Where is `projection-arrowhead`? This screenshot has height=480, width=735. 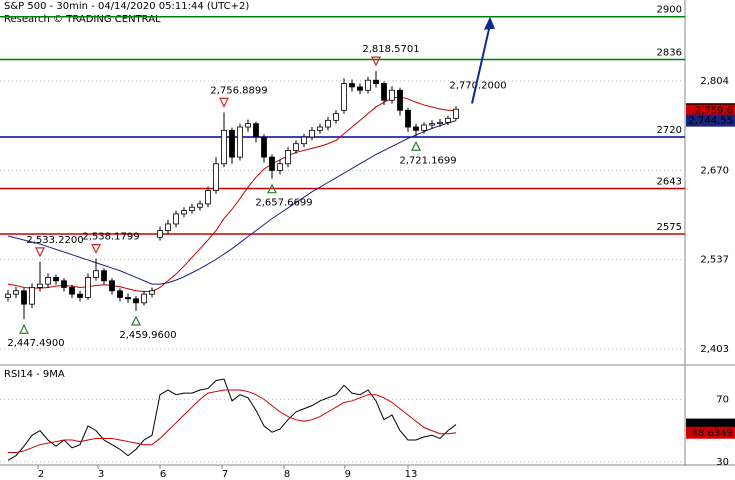 projection-arrowhead is located at coordinates (489, 23).